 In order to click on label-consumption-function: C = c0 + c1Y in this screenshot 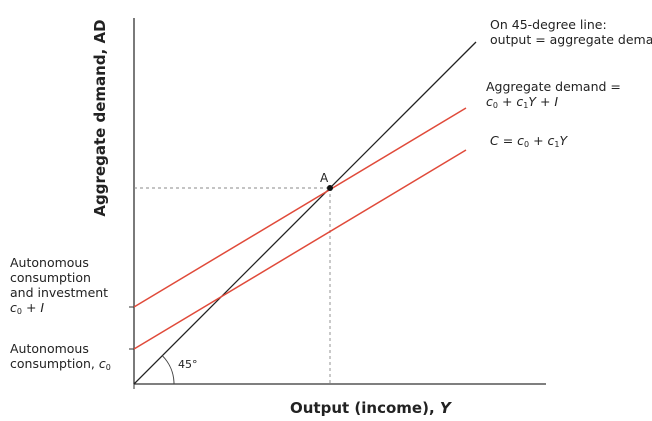, I will do `click(529, 141)`.